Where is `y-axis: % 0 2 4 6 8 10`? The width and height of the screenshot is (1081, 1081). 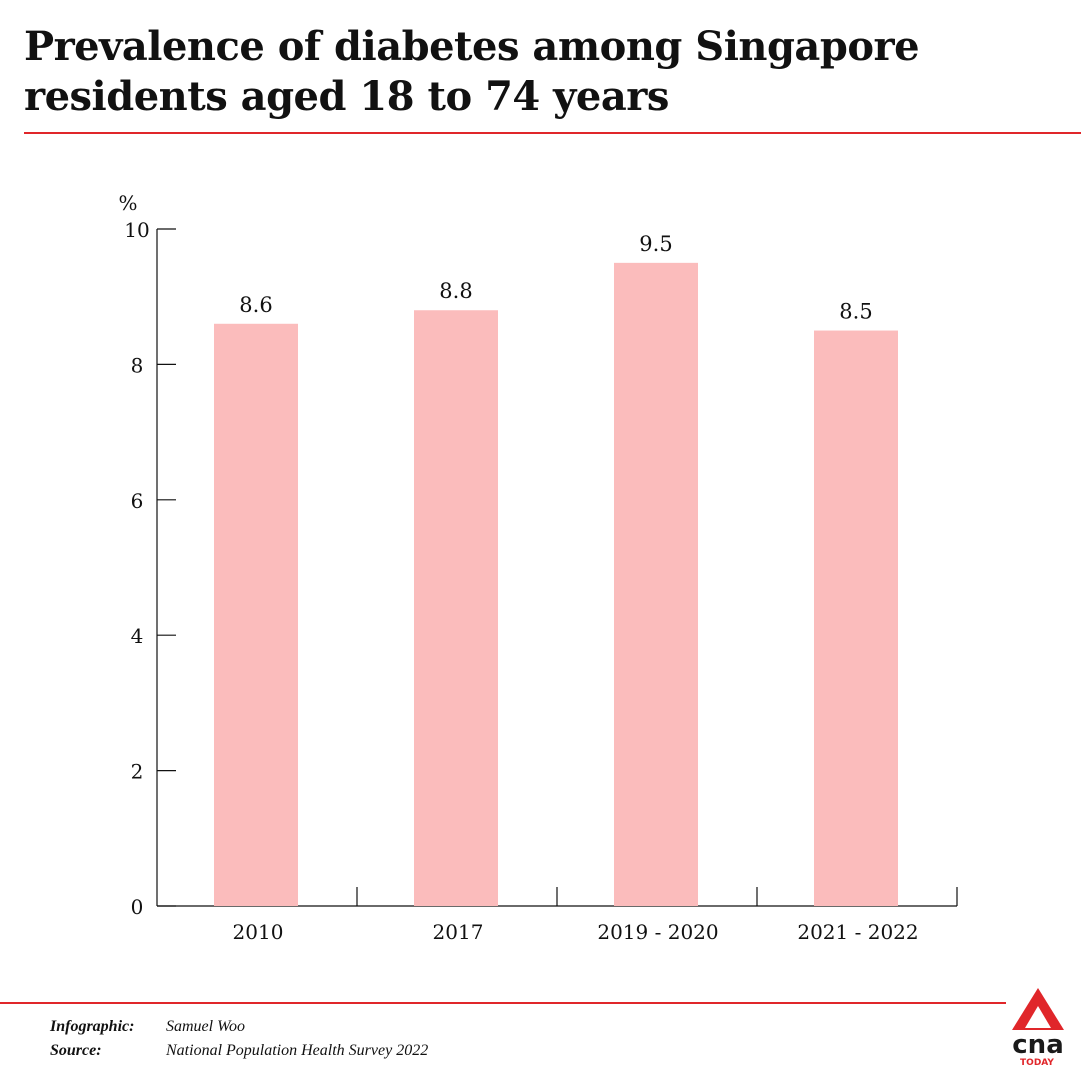
y-axis: % 0 2 4 6 8 10 is located at coordinates (147, 555).